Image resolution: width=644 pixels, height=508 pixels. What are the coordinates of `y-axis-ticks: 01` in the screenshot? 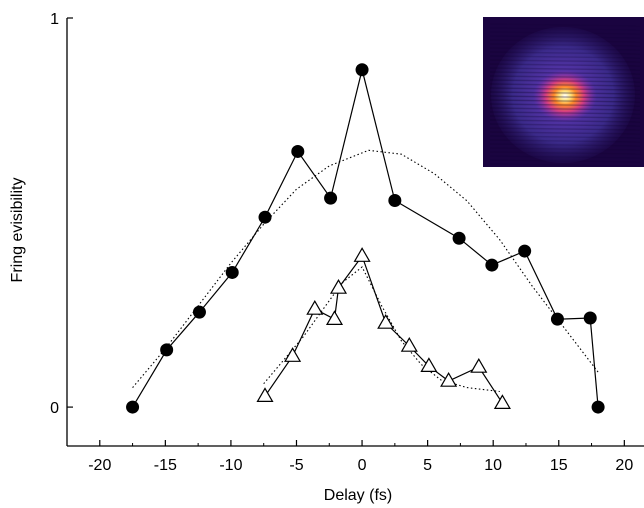 It's located at (61, 214).